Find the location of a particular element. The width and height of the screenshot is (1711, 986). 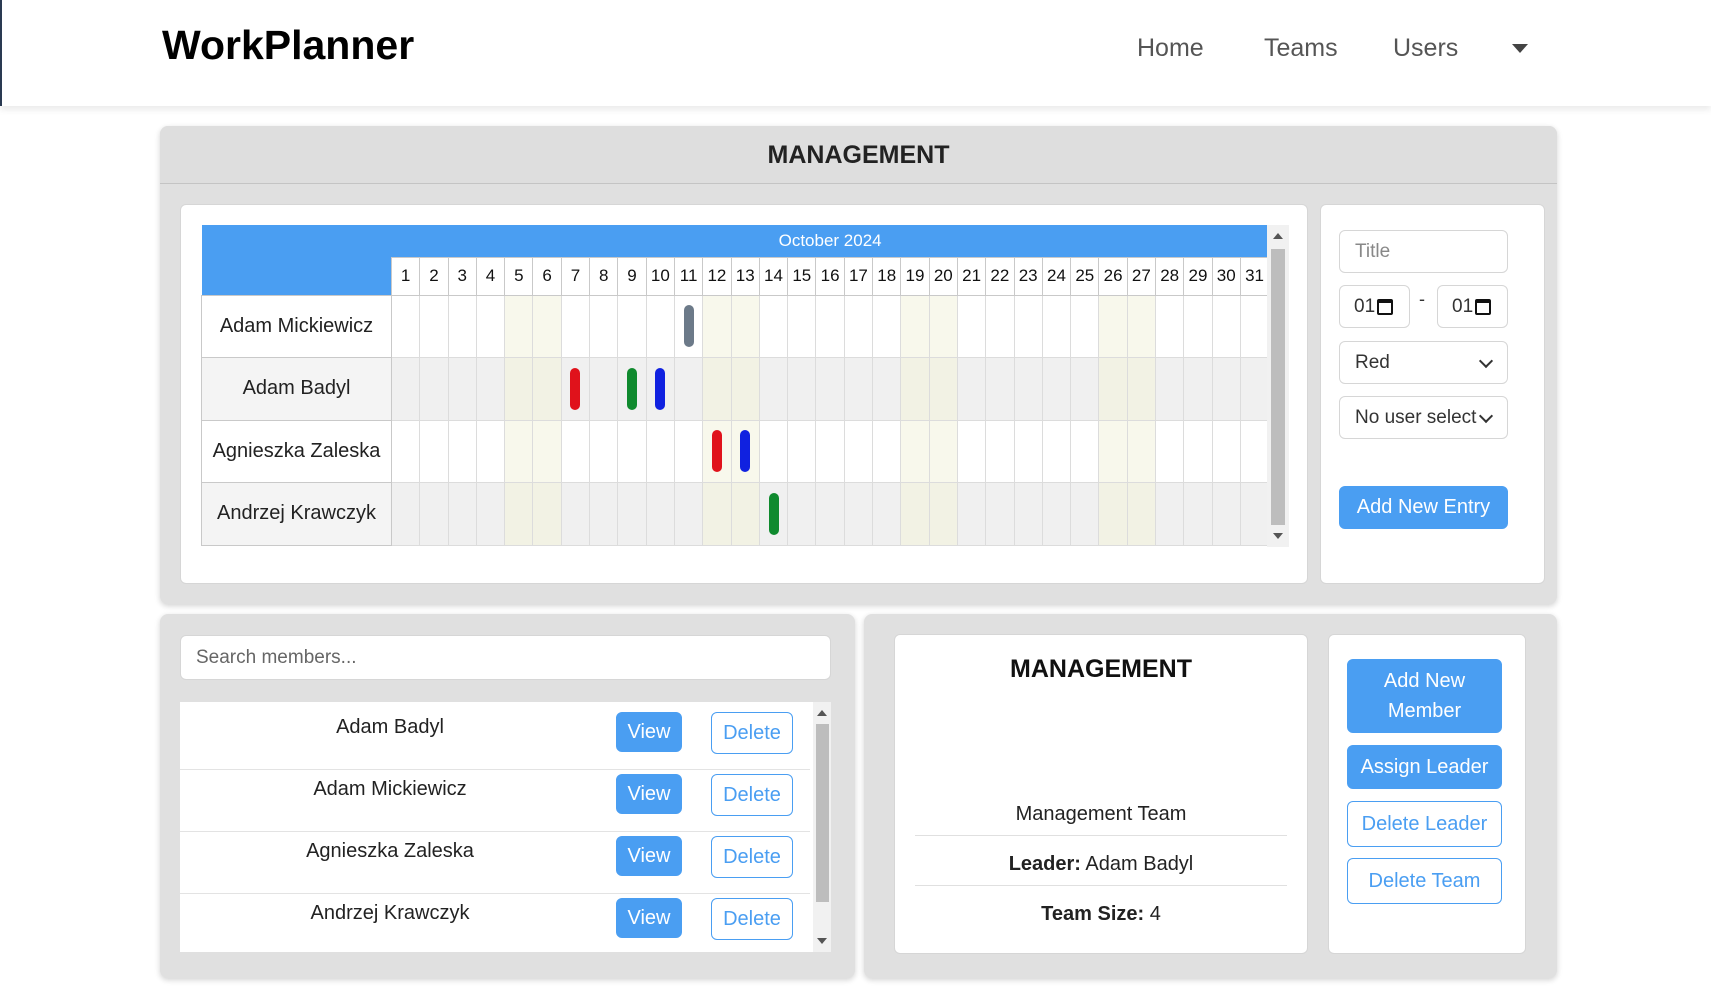

add-new-entry-button: Add New Entry is located at coordinates (1423, 507).